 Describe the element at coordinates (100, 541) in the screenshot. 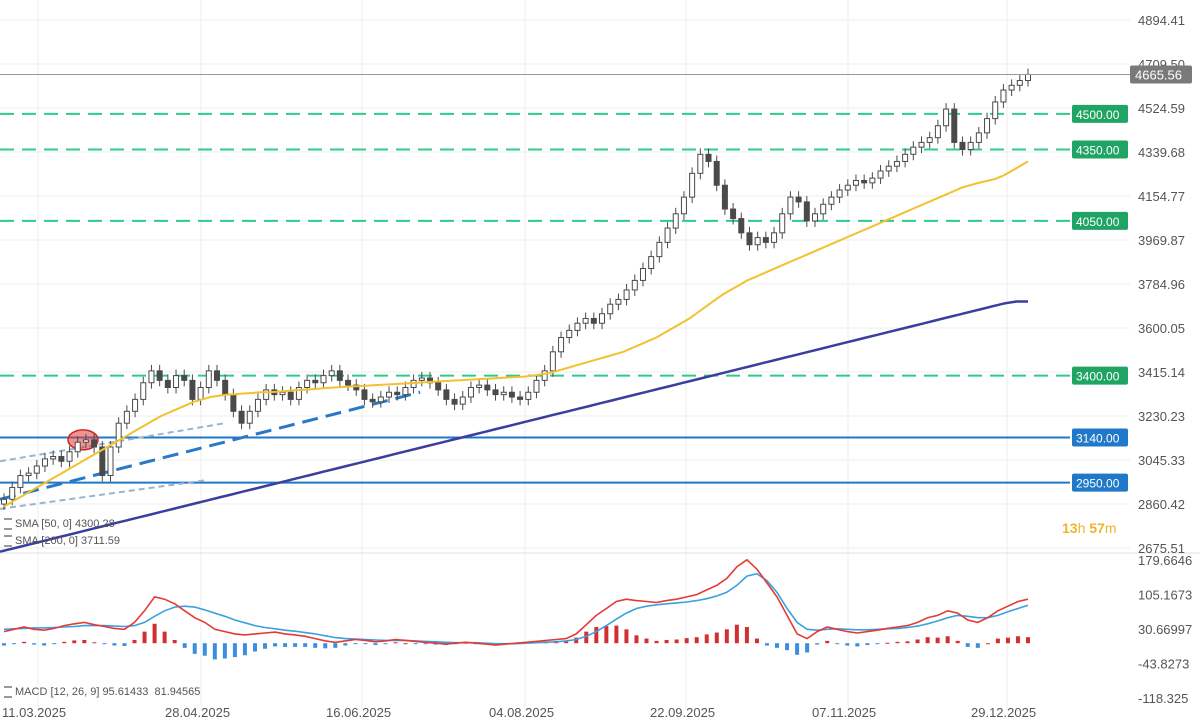

I see `sma200-value: 3711.59` at that location.